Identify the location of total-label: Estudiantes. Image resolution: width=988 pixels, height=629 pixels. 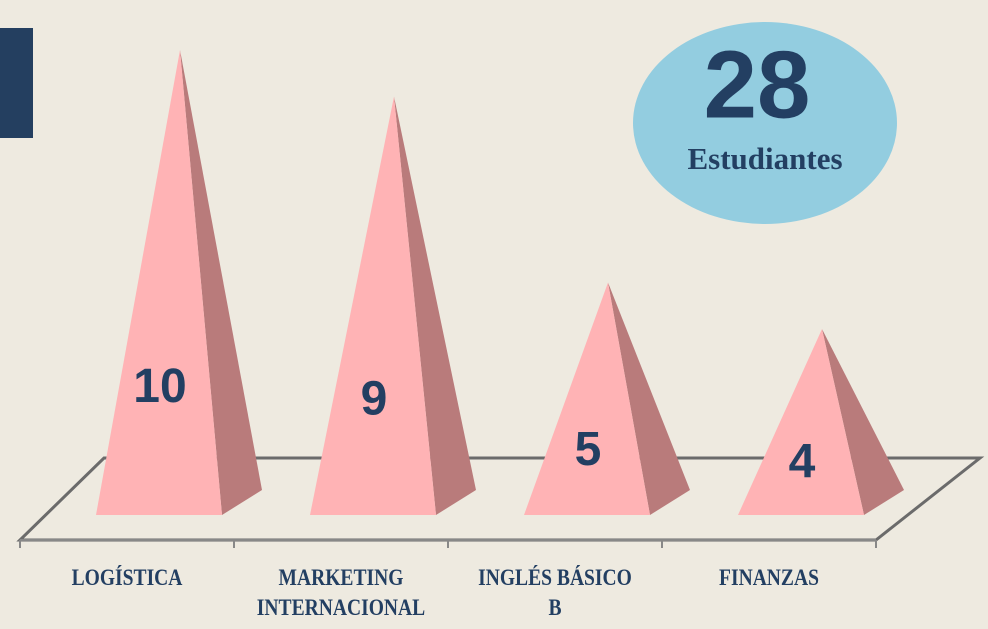
(764, 158).